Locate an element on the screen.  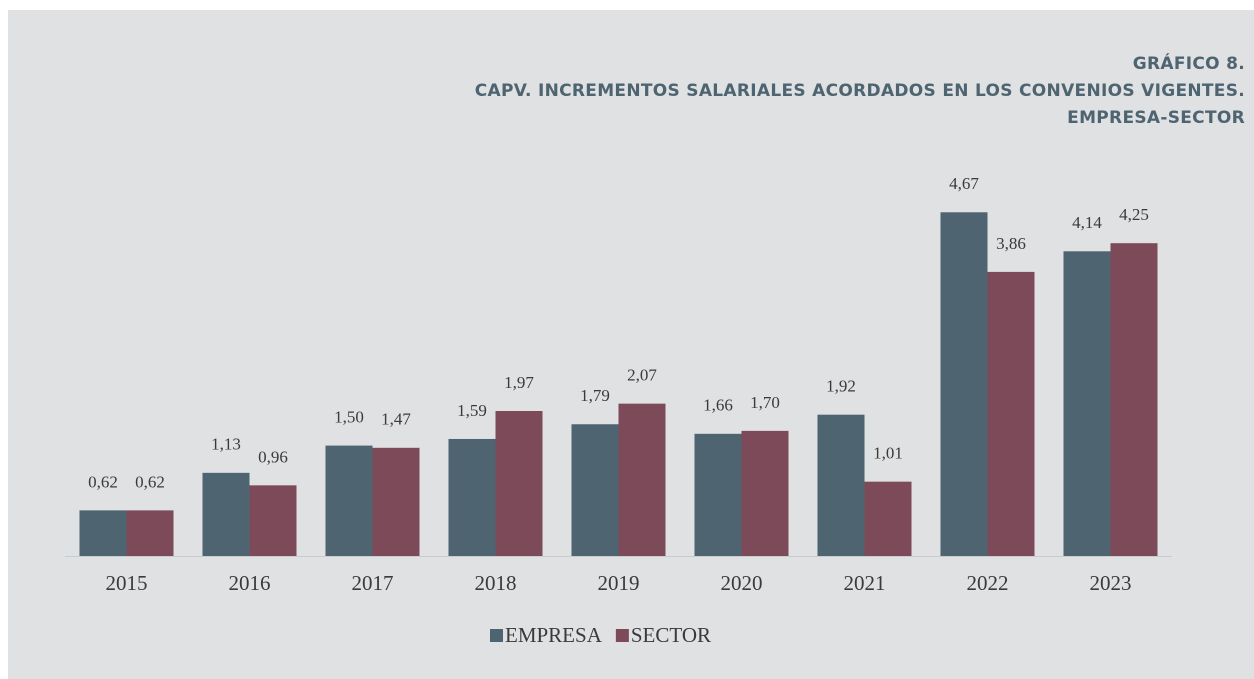
data-label: 4,25 is located at coordinates (1134, 214).